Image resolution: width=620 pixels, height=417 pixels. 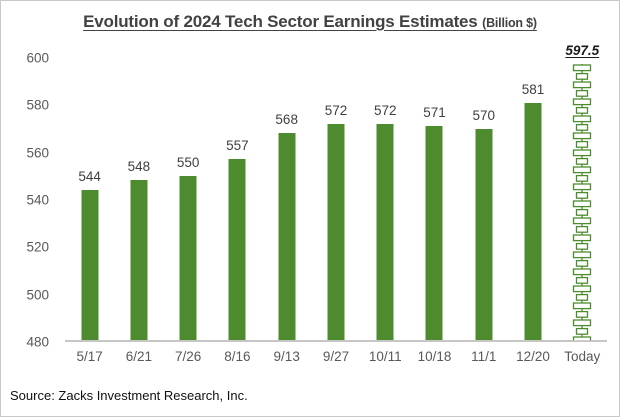 What do you see at coordinates (129, 395) in the screenshot?
I see `source-text: Source: Zacks Investment Research, Inc.` at bounding box center [129, 395].